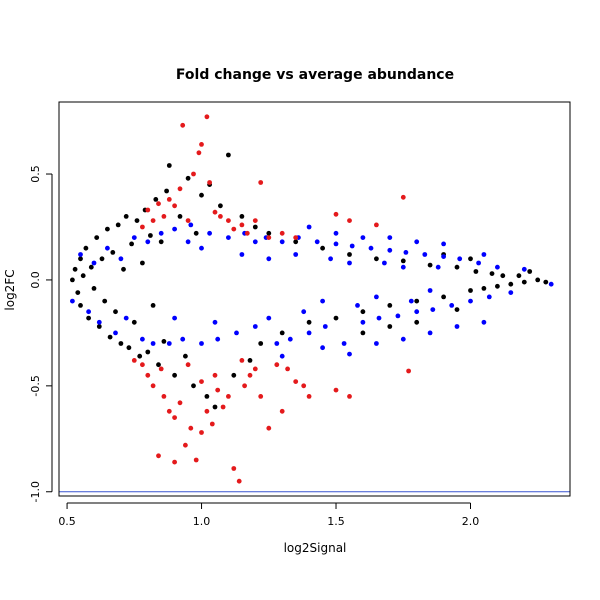 The image size is (600, 600). What do you see at coordinates (315, 75) in the screenshot?
I see `chart-title: Fold change vs average abundance` at bounding box center [315, 75].